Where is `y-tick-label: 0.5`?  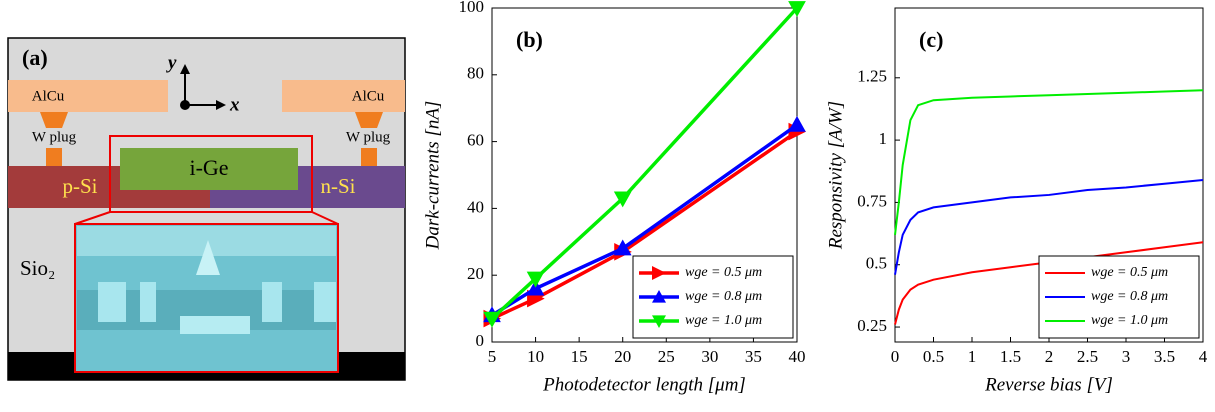 y-tick-label: 0.5 is located at coordinates (876, 263).